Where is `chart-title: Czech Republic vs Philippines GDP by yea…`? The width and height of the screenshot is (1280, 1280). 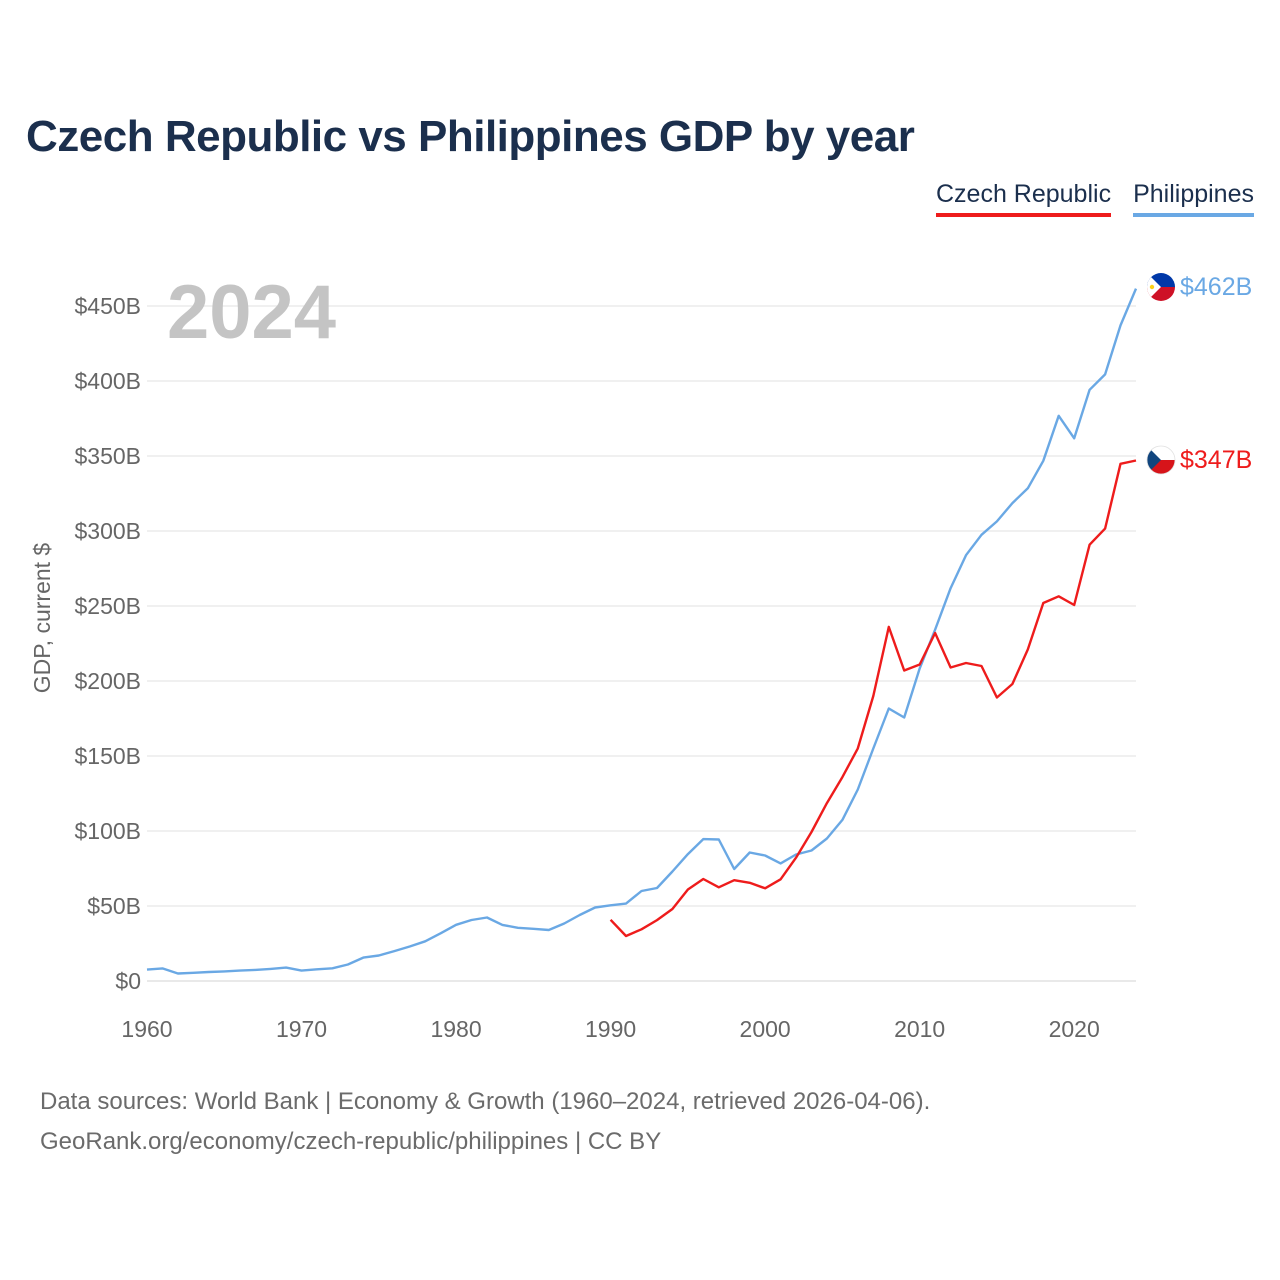 chart-title: Czech Republic vs Philippines GDP by yea… is located at coordinates (470, 136).